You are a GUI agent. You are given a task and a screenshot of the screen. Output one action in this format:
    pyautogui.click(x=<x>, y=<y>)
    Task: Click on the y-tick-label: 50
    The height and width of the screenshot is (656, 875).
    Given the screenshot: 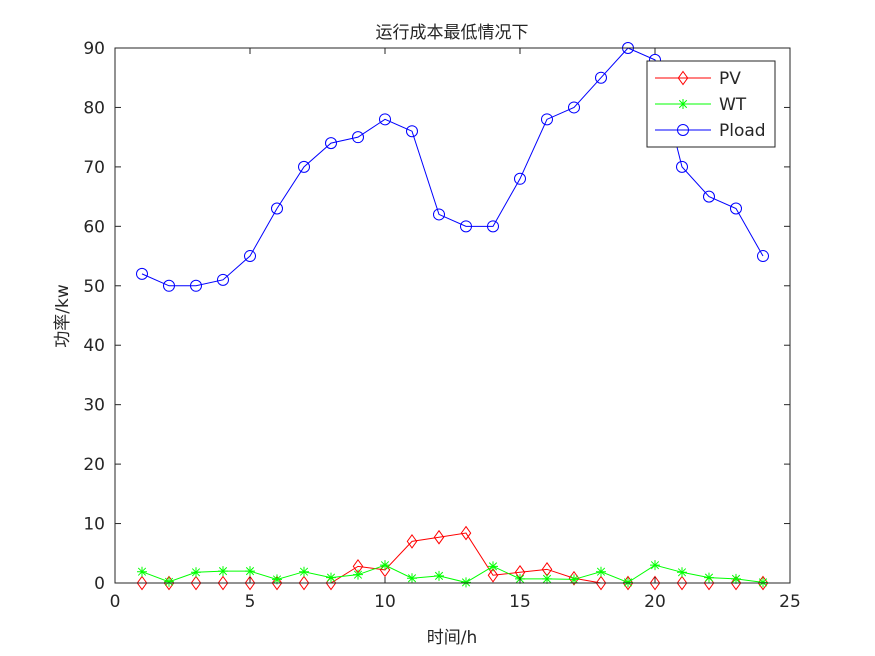 What is the action you would take?
    pyautogui.click(x=94, y=287)
    